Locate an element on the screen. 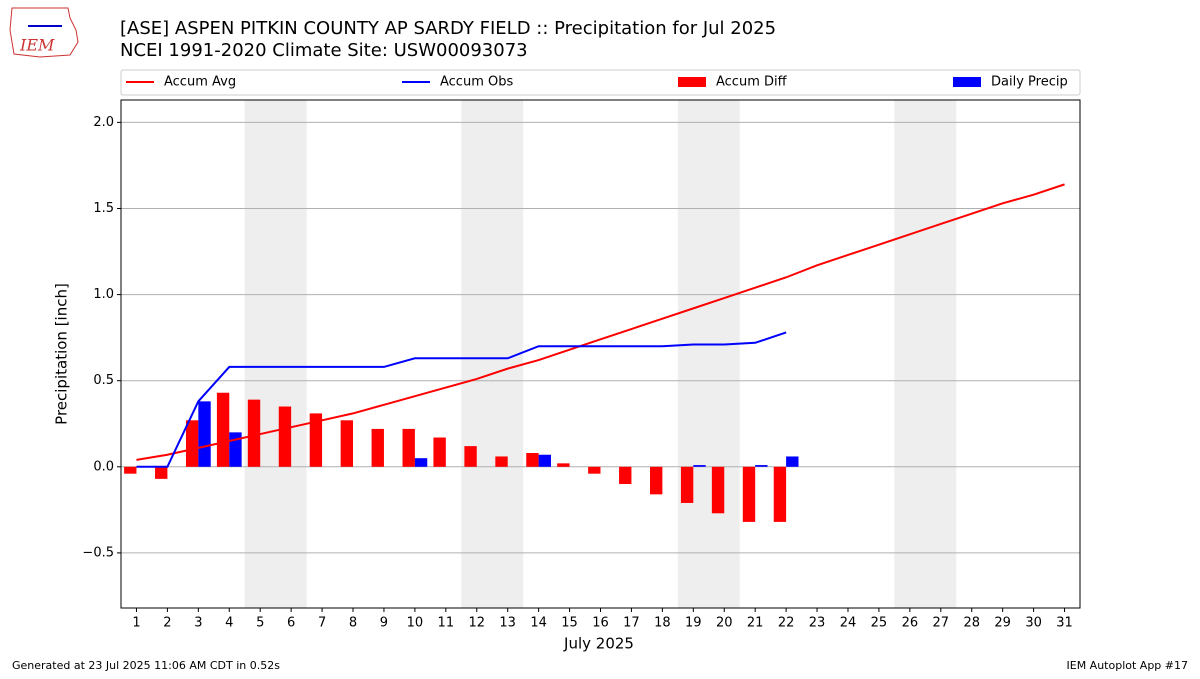 The image size is (1200, 679). x-tick-label: 21 is located at coordinates (755, 623).